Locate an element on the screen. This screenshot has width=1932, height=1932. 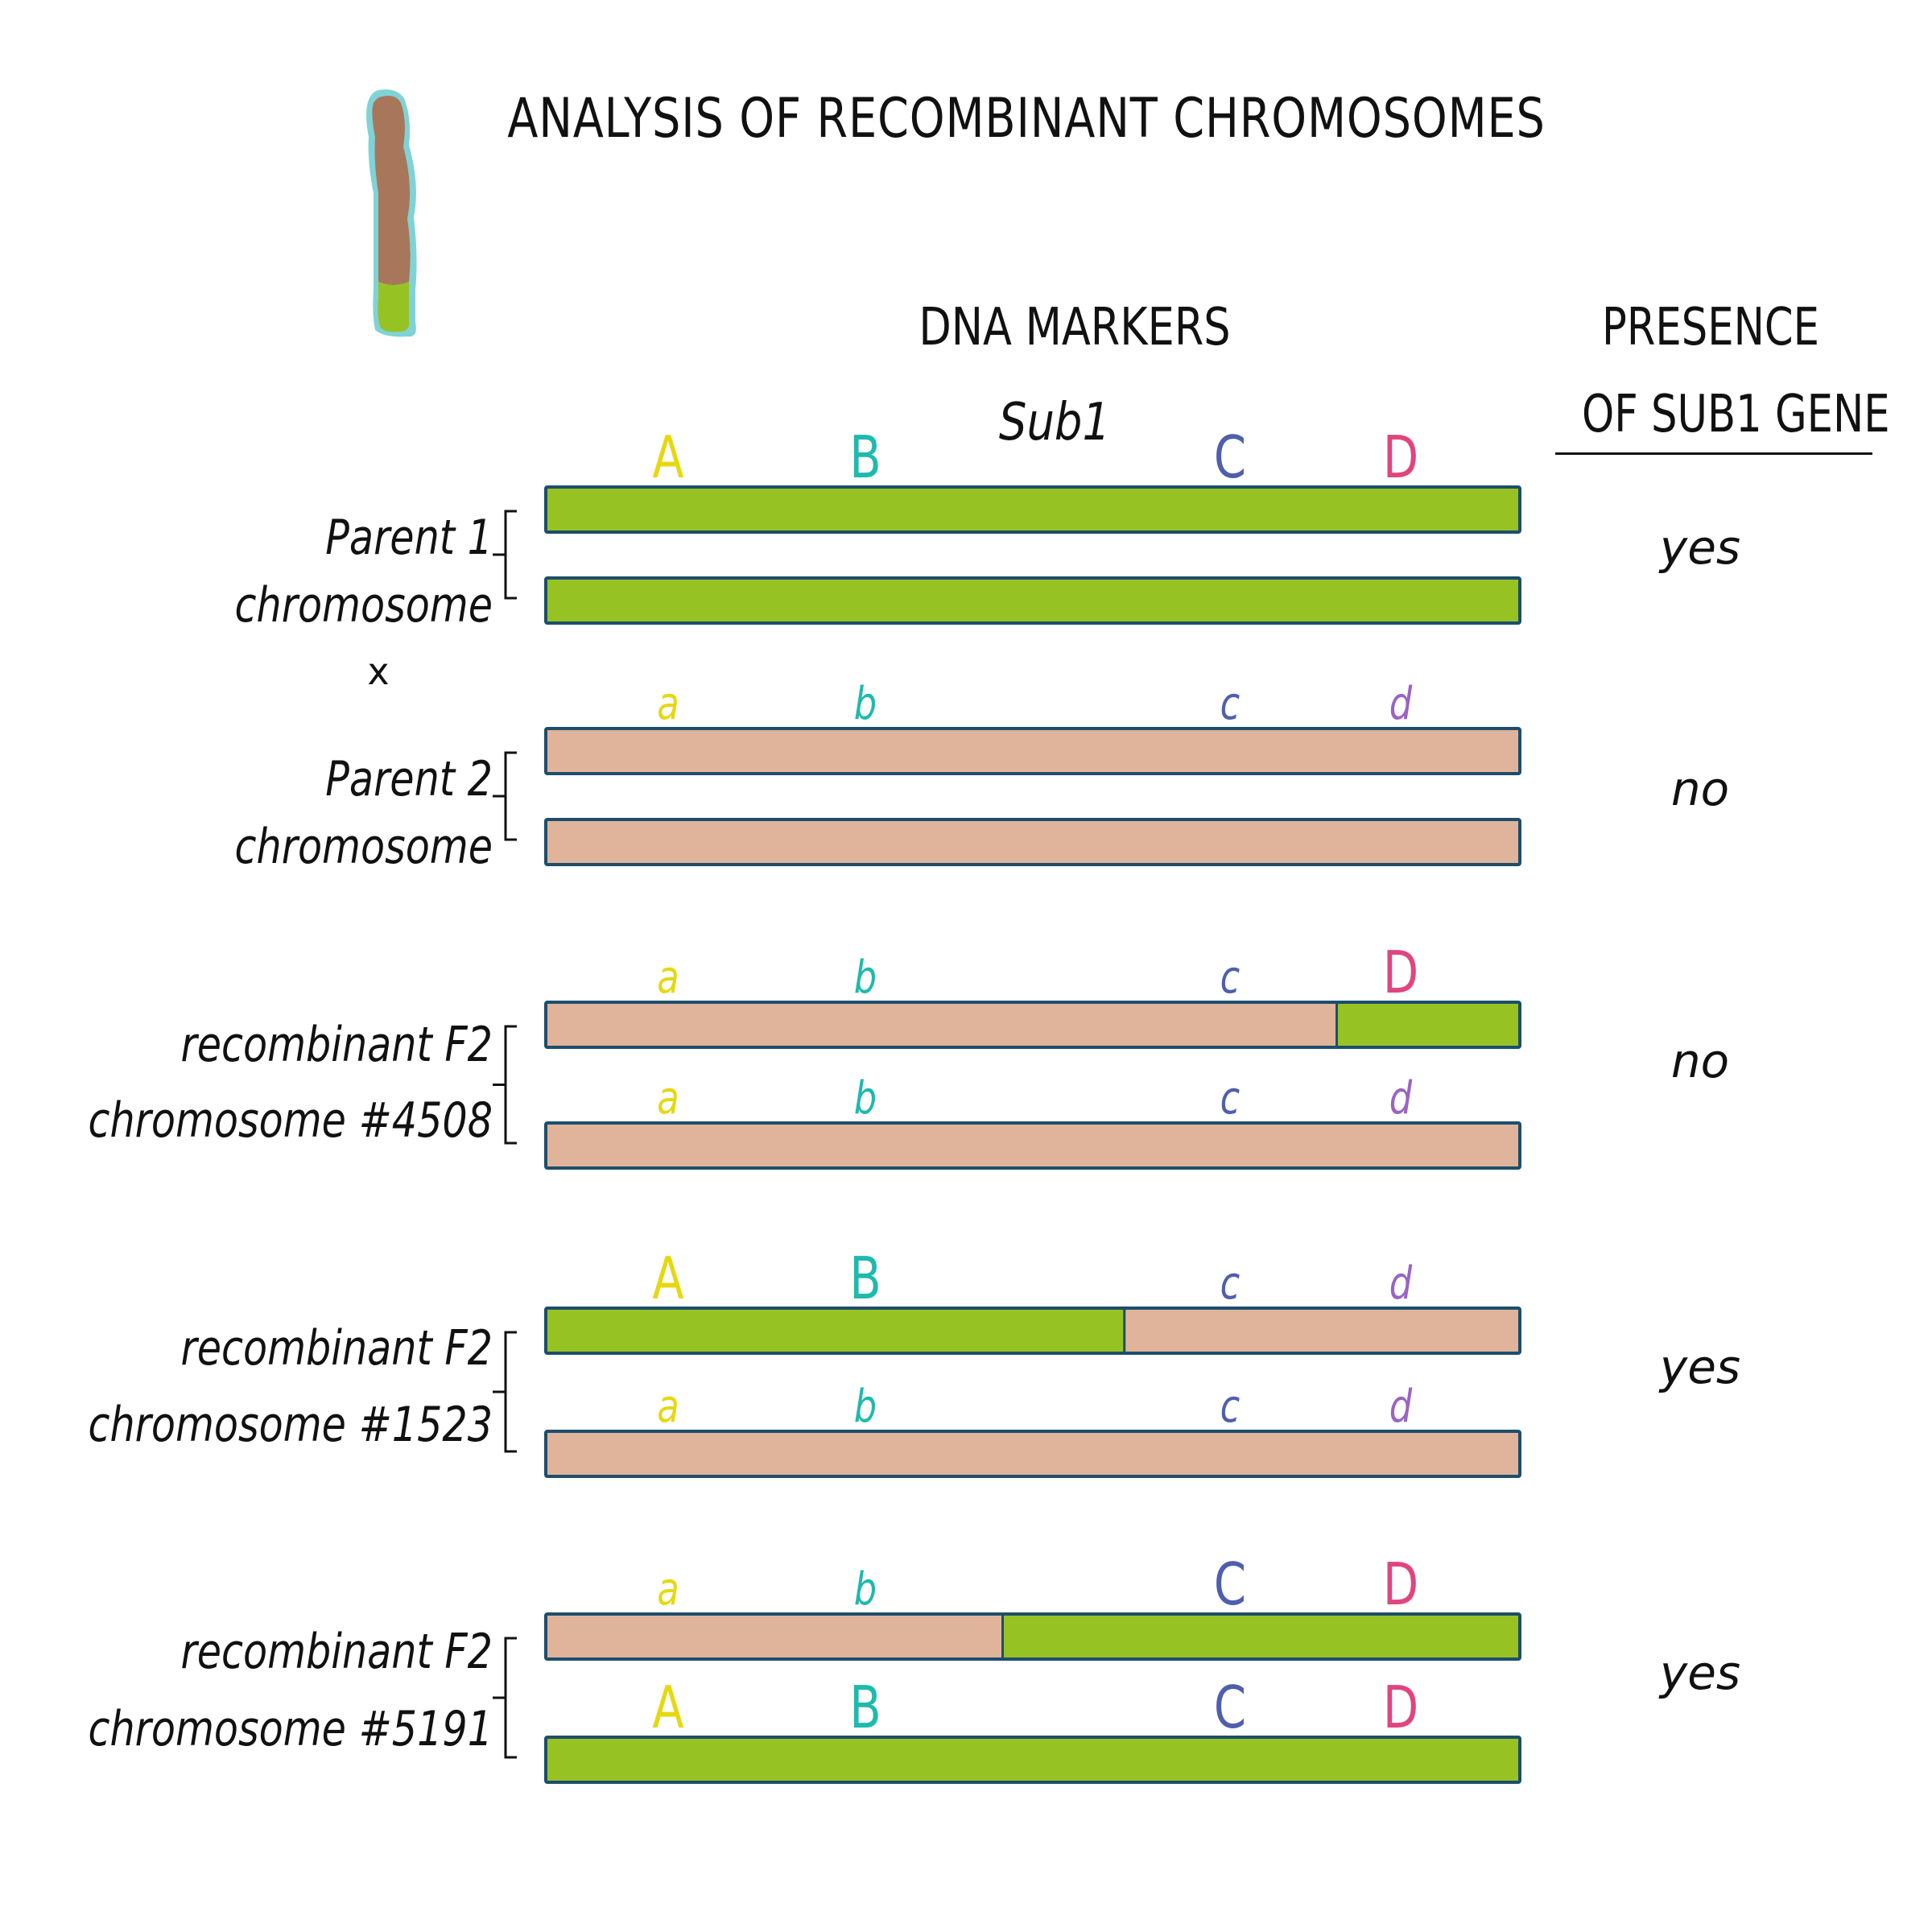
cross-symbol: x is located at coordinates (378, 671).